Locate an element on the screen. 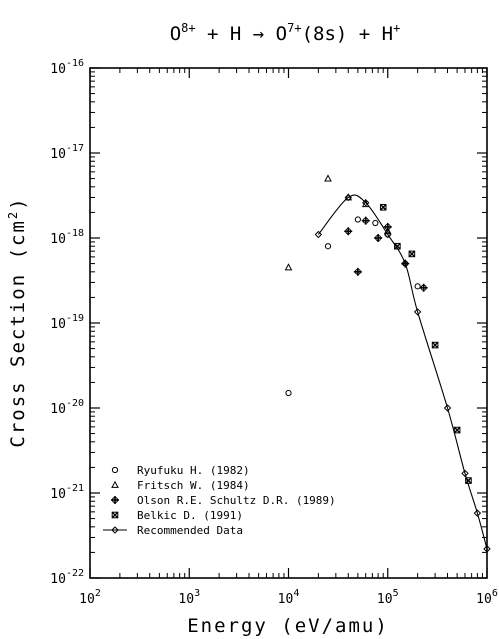 Image resolution: width=499 pixels, height=639 pixels. y-axis-label: Cross Section (cm2) is located at coordinates (17, 321).